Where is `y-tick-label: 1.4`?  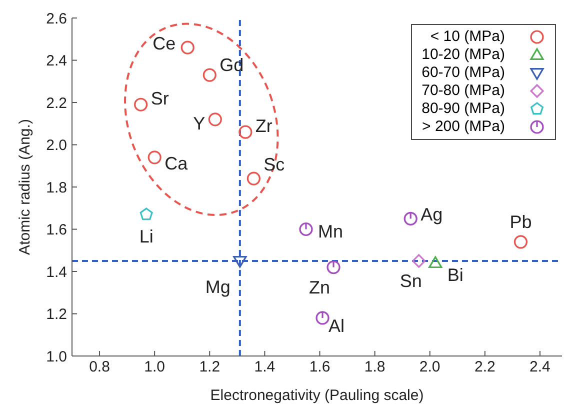
y-tick-label: 1.4 is located at coordinates (56, 272).